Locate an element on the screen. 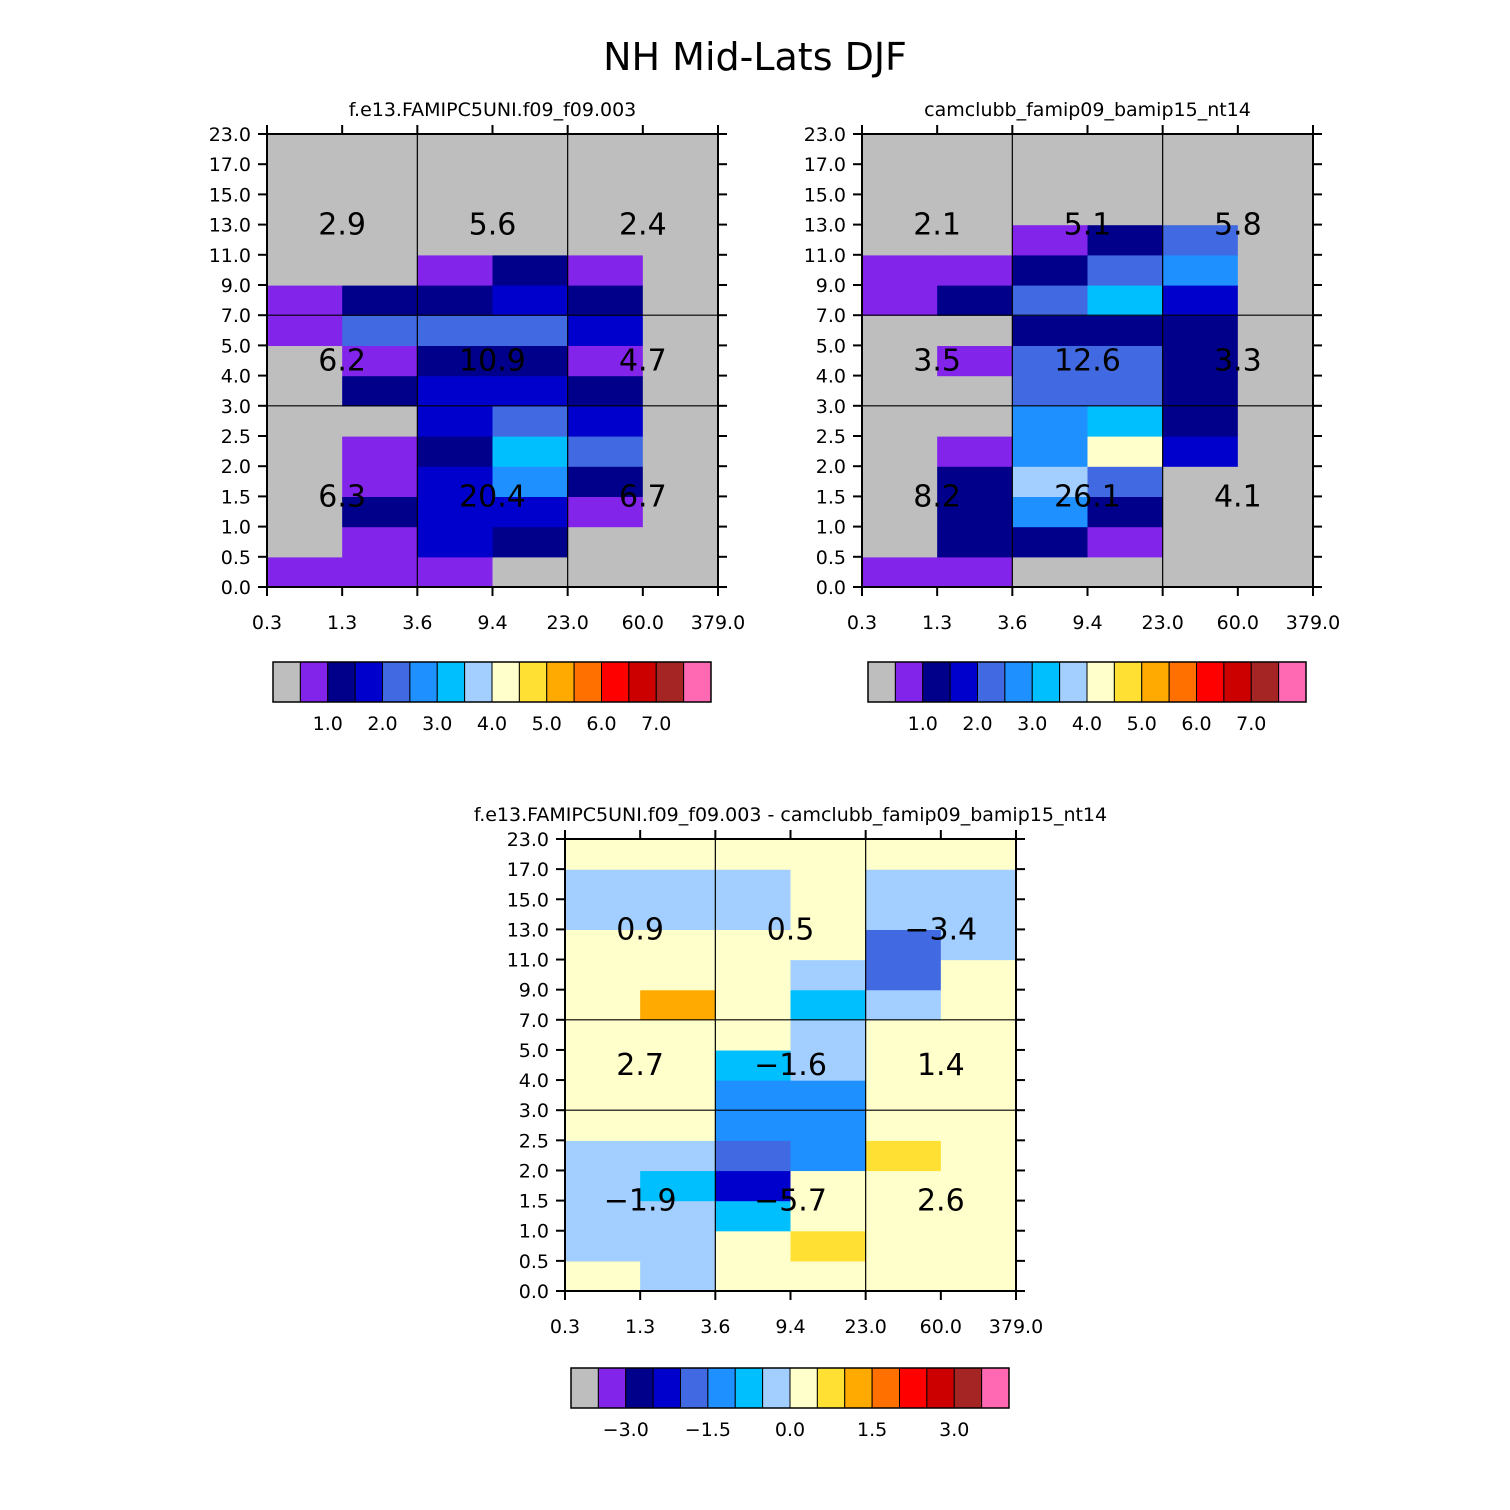  colorbar-label: 3.0 is located at coordinates (954, 1430).